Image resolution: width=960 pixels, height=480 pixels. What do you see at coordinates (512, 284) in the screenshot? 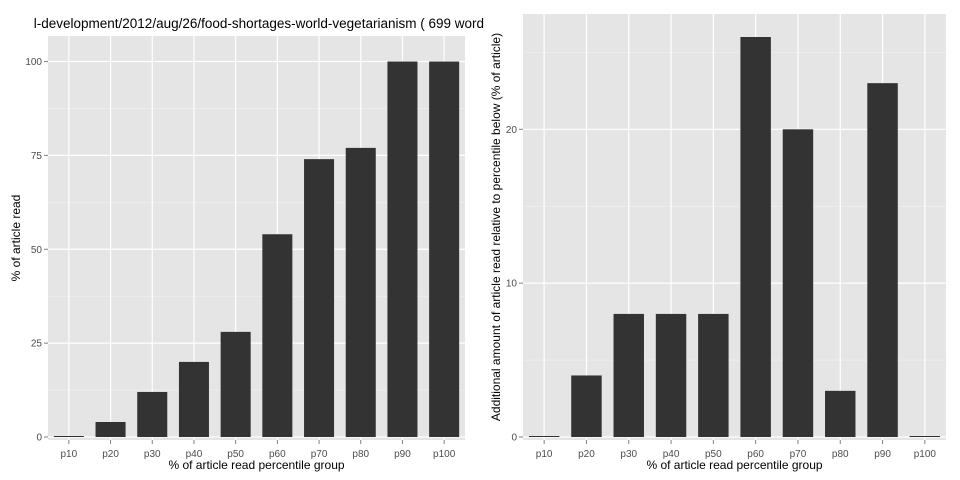
I see `y-tick-label: 10` at bounding box center [512, 284].